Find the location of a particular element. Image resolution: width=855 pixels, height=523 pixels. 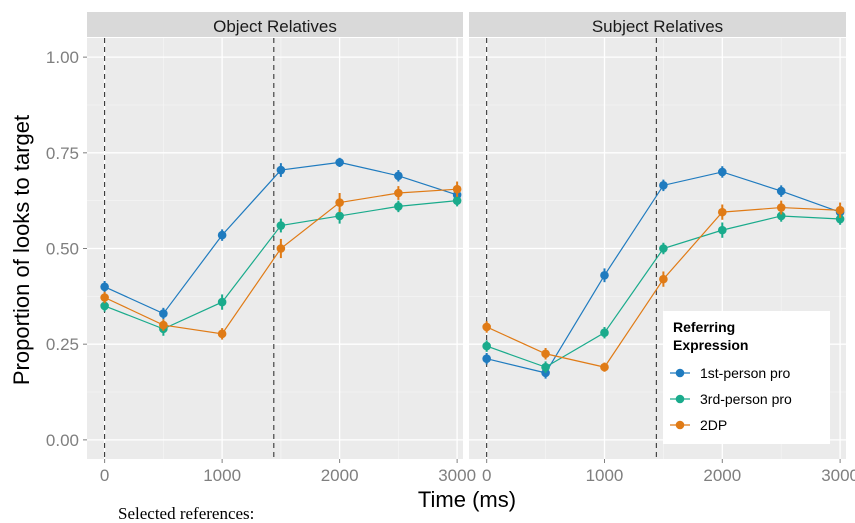

y-tick-label: 0.25 is located at coordinates (62, 344).